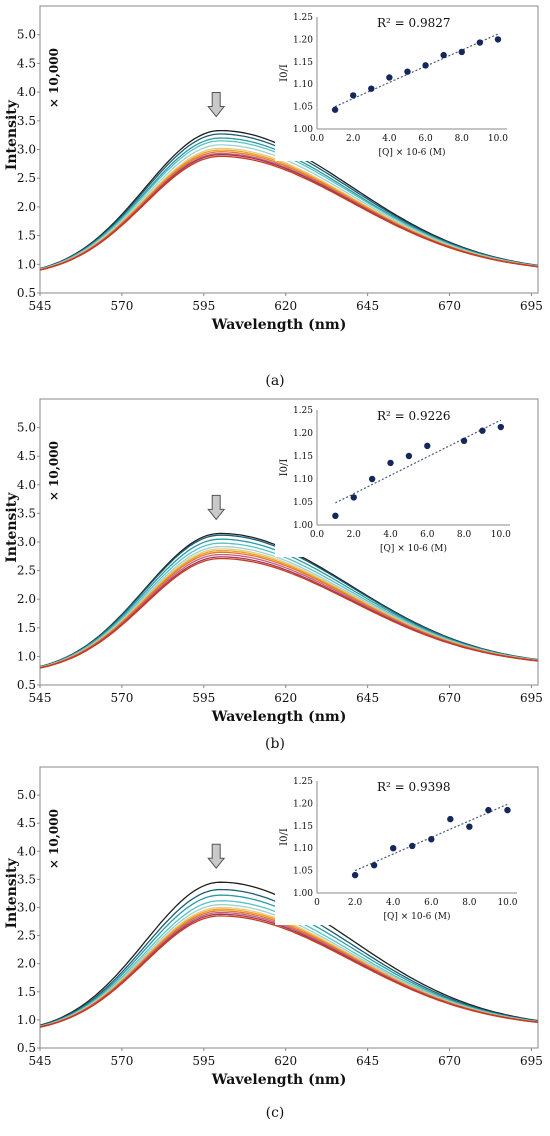 Image resolution: width=550 pixels, height=1136 pixels. Describe the element at coordinates (317, 139) in the screenshot. I see `inset-x-tick-label: 0.0` at that location.